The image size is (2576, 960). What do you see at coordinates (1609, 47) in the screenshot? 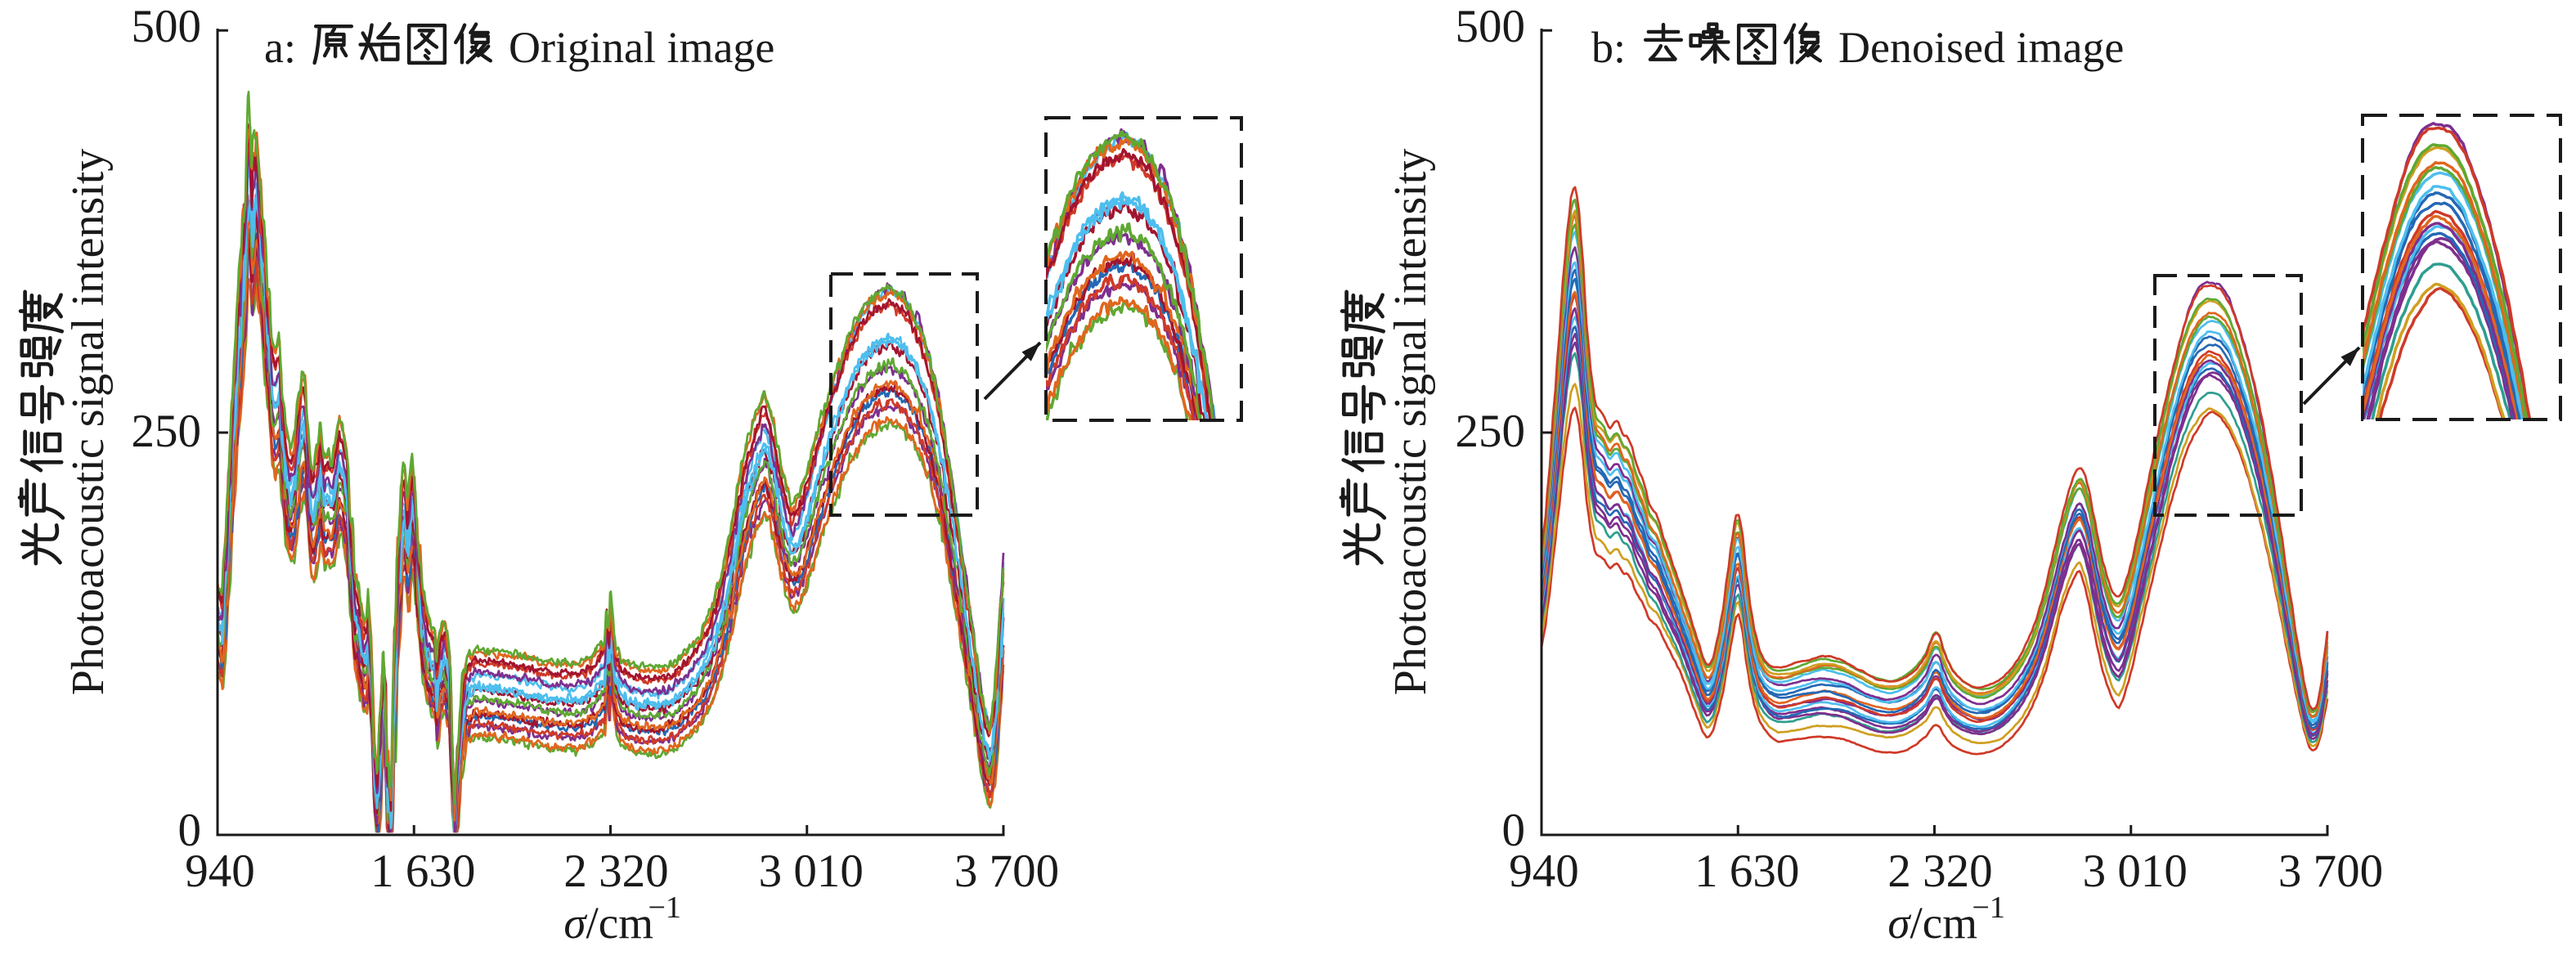
I see `svg-text: b:` at bounding box center [1609, 47].